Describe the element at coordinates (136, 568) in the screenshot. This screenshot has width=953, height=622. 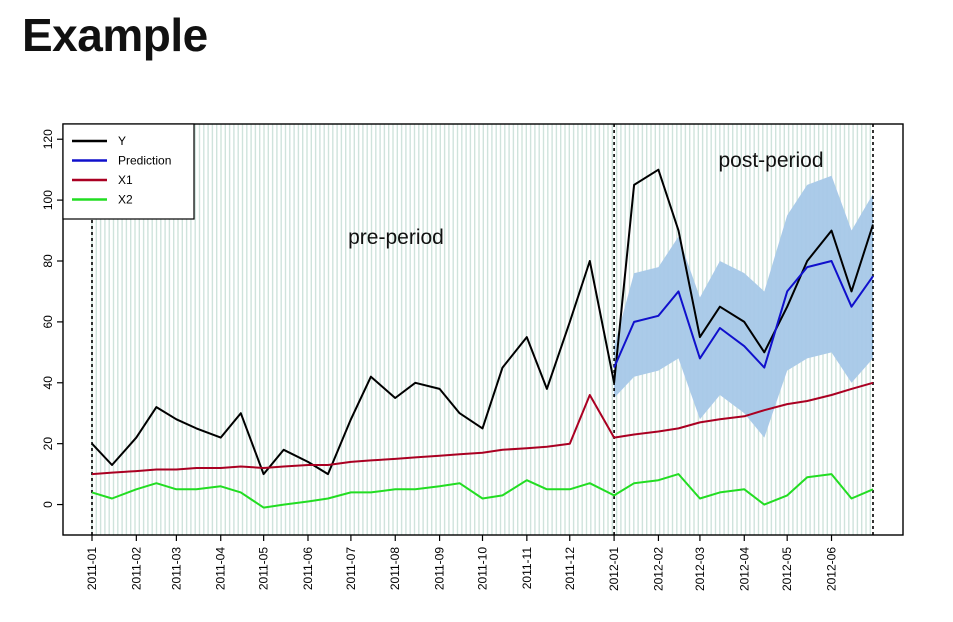
I see `x-tick-label: 2011-02` at that location.